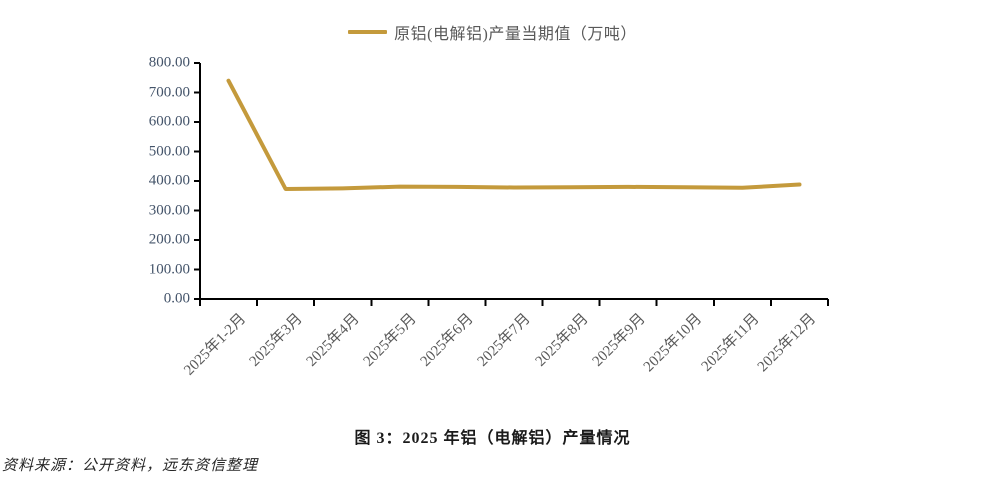  I want to click on y-tick-label: 600.00, so click(169, 121).